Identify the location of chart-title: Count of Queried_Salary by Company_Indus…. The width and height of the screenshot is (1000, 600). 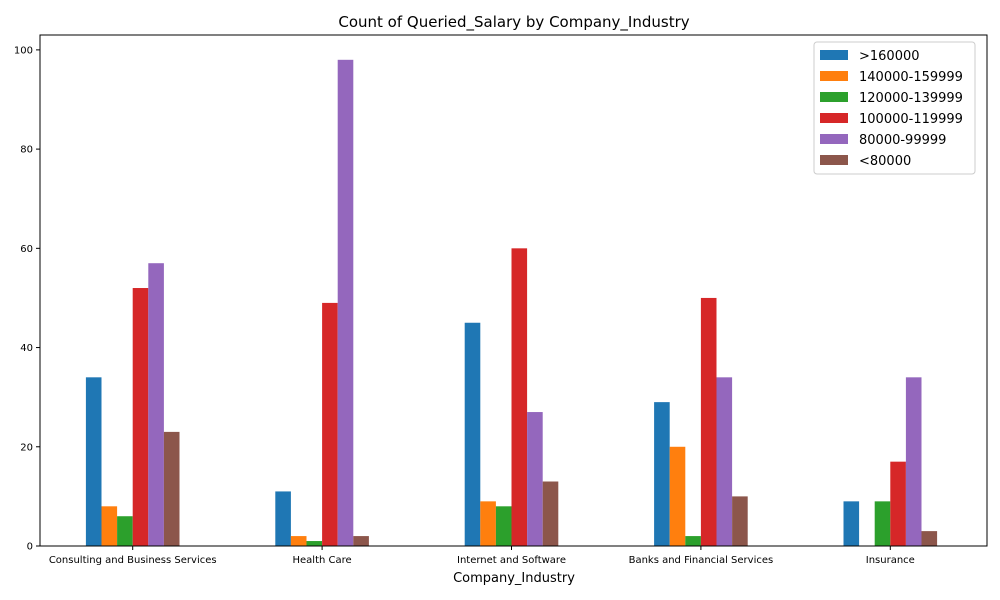
(513, 22).